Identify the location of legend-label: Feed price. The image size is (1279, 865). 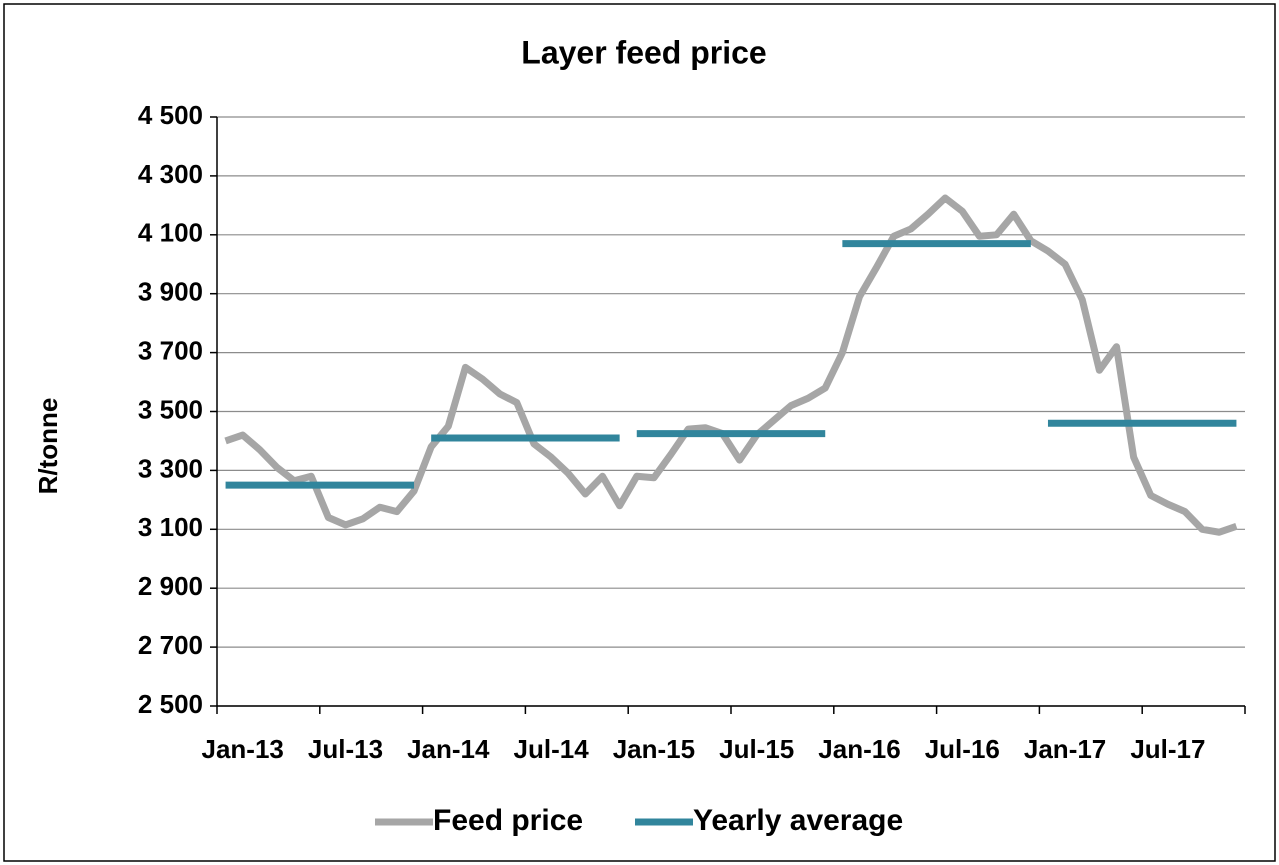
(508, 820).